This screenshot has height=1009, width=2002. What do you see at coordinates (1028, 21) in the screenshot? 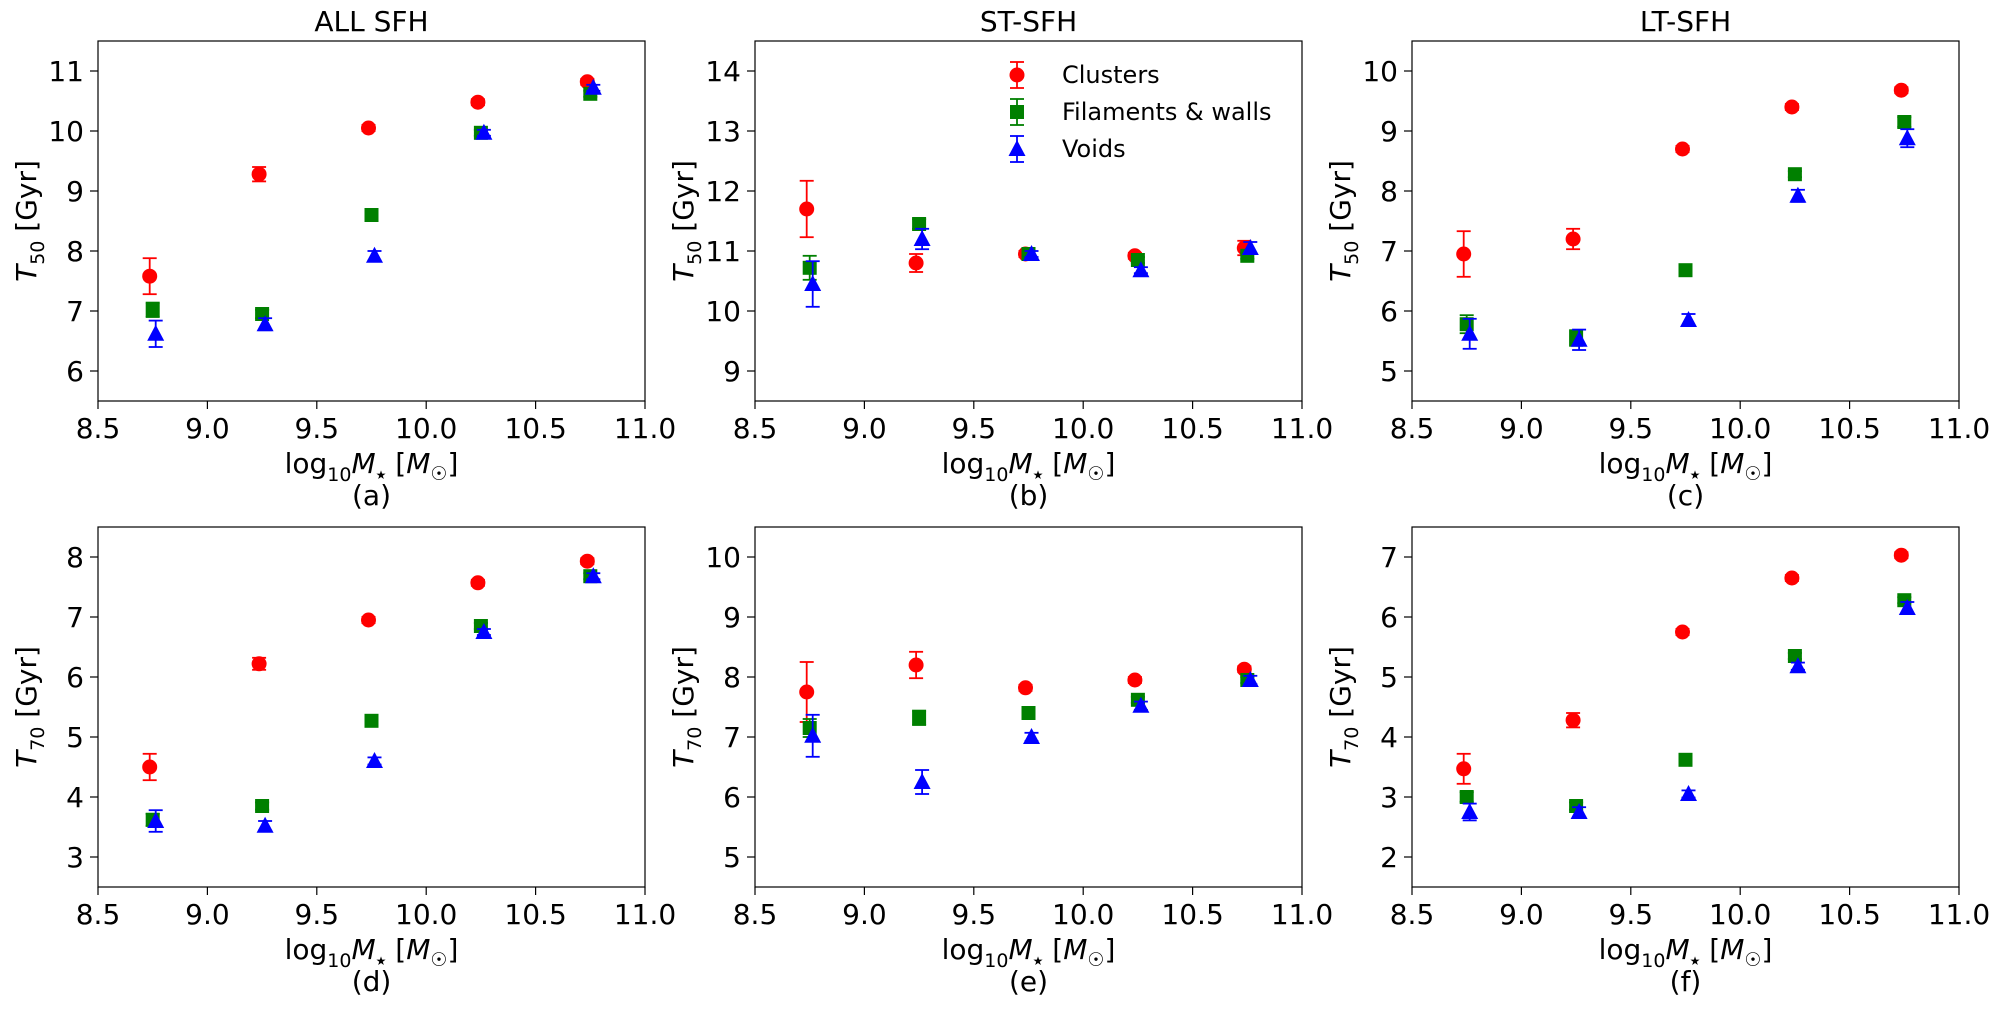
I see `panel-title: ST-SFH` at bounding box center [1028, 21].